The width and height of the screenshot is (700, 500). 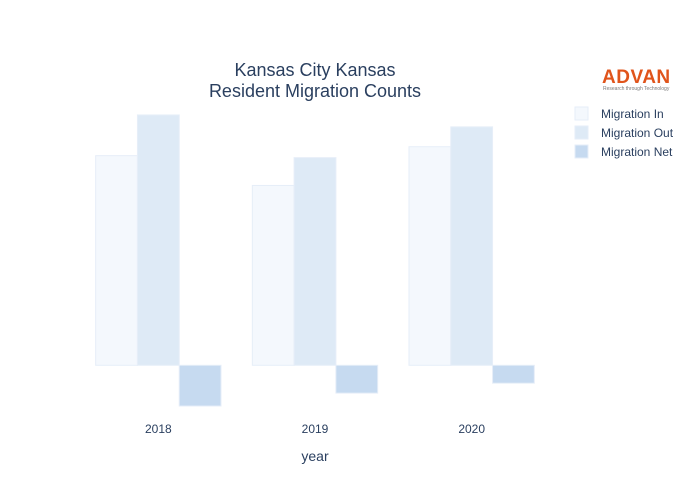 What do you see at coordinates (637, 152) in the screenshot?
I see `legend-label: Migration Net` at bounding box center [637, 152].